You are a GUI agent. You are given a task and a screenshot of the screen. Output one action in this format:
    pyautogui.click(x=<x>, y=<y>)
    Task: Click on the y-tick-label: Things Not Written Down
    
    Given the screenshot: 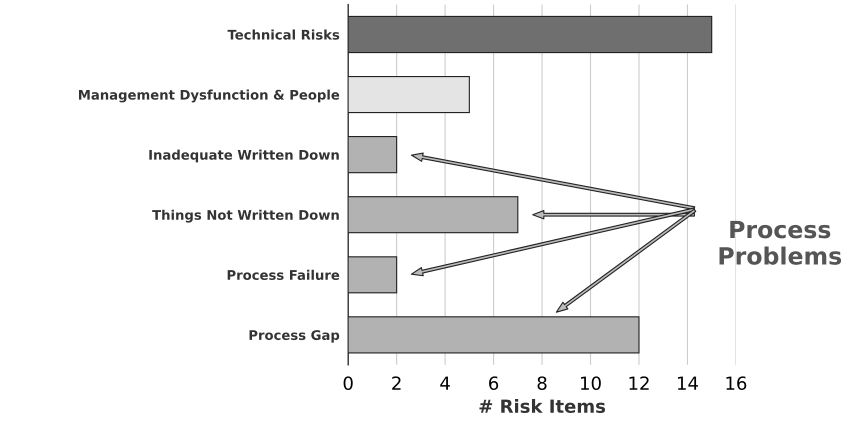 What is the action you would take?
    pyautogui.click(x=245, y=216)
    